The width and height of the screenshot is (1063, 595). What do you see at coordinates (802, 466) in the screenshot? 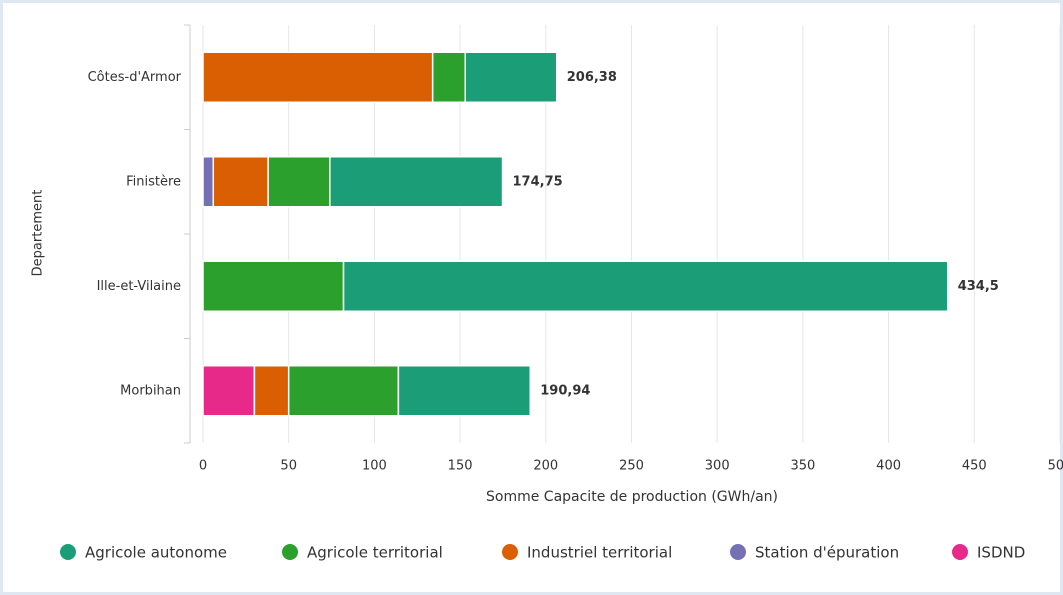
I see `x-tick-label: 350` at bounding box center [802, 466].